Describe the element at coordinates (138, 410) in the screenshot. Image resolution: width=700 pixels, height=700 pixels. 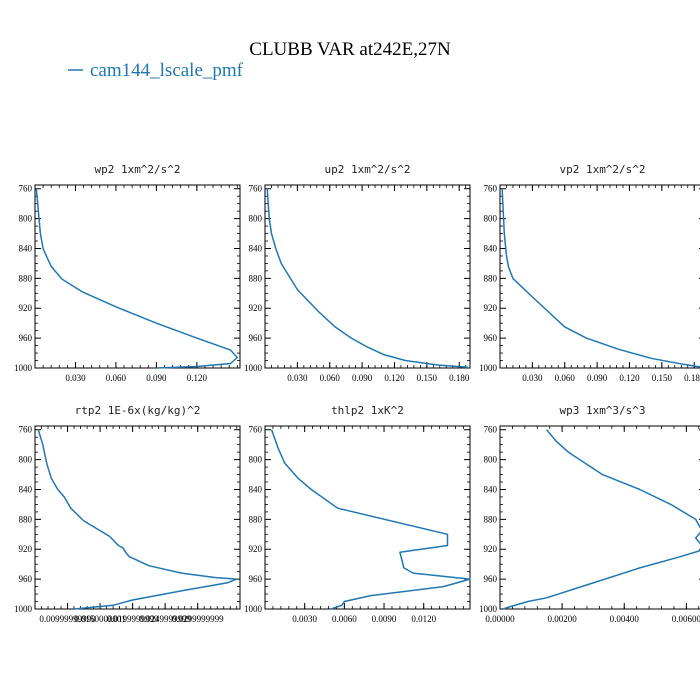
I see `panel-title: rtp2 1E-6x(kg/kg)^2` at that location.